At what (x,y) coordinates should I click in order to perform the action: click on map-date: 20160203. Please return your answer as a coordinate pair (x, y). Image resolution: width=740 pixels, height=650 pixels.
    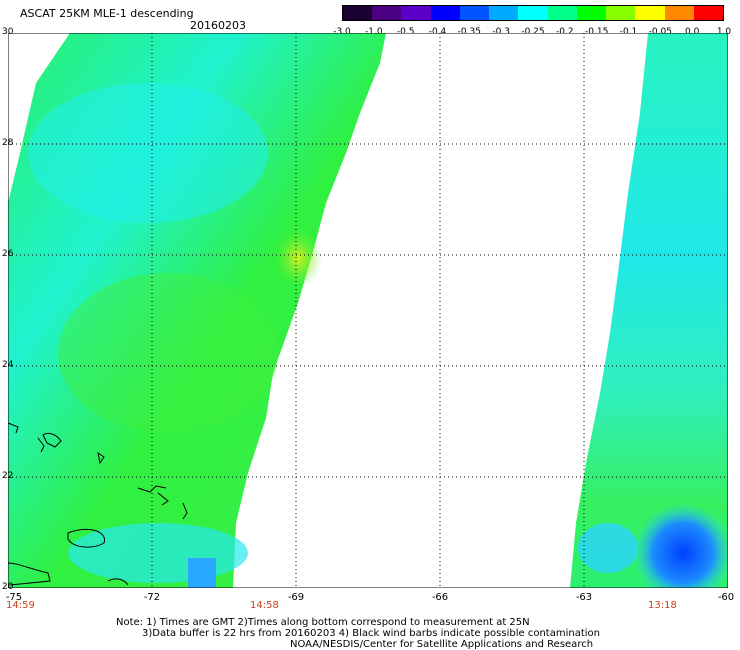
    Looking at the image, I should click on (218, 25).